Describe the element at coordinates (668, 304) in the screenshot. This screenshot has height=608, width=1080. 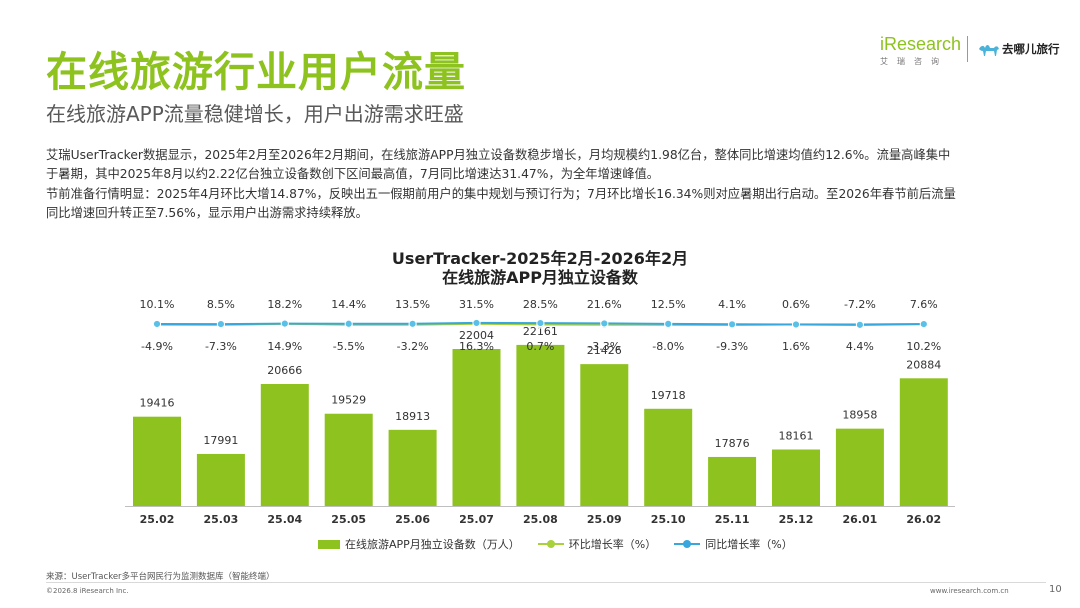
I see `yoy-label-25.10: 12.5%` at that location.